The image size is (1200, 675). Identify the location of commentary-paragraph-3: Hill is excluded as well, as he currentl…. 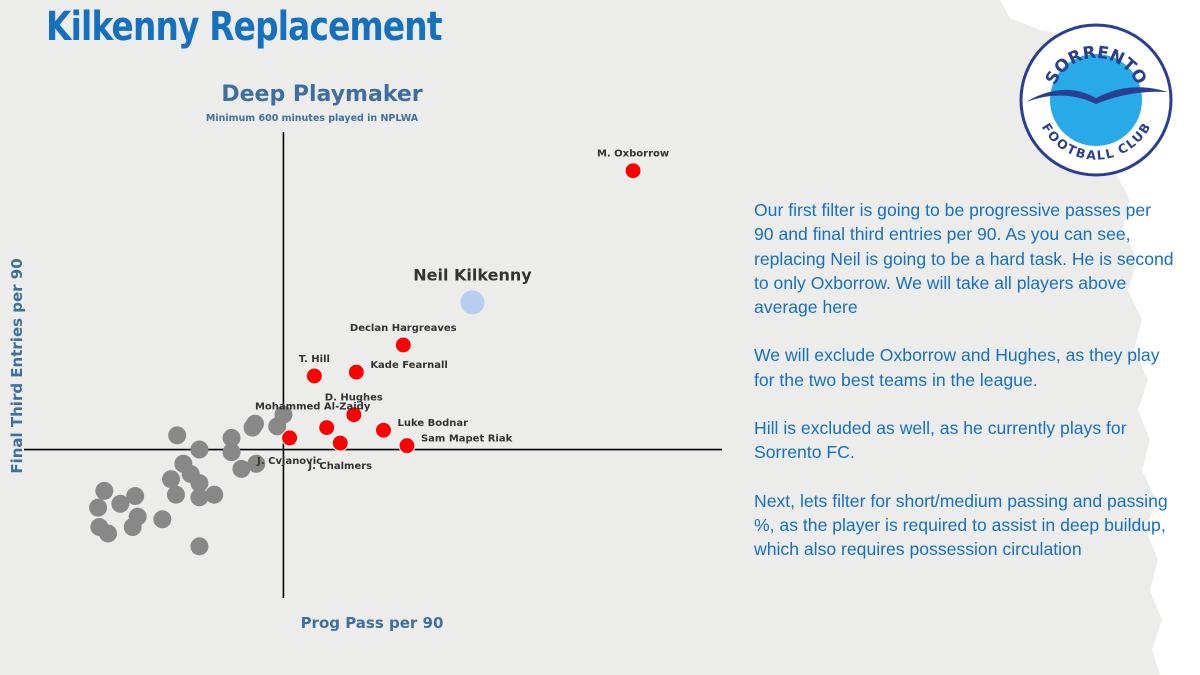
(940, 440).